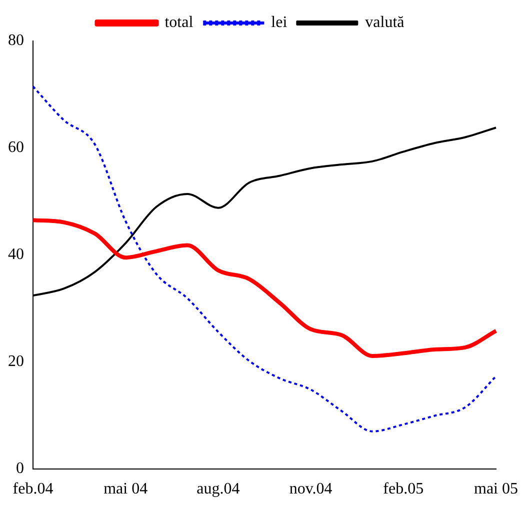 The image size is (521, 507). I want to click on y-tick-label: 20, so click(16, 361).